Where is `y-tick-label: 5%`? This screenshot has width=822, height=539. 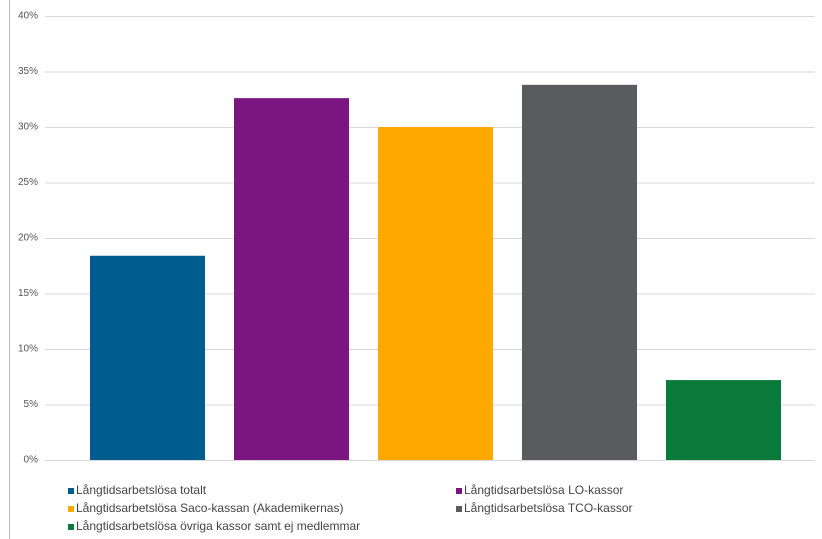
y-tick-label: 5% is located at coordinates (31, 404).